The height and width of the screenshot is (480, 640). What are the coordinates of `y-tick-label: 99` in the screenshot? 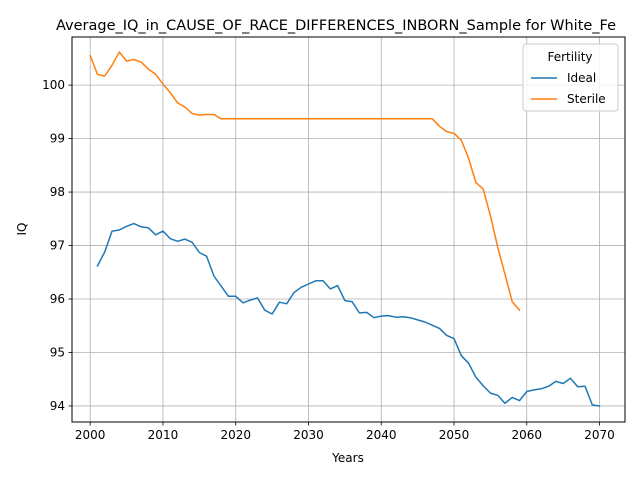 It's located at (57, 139).